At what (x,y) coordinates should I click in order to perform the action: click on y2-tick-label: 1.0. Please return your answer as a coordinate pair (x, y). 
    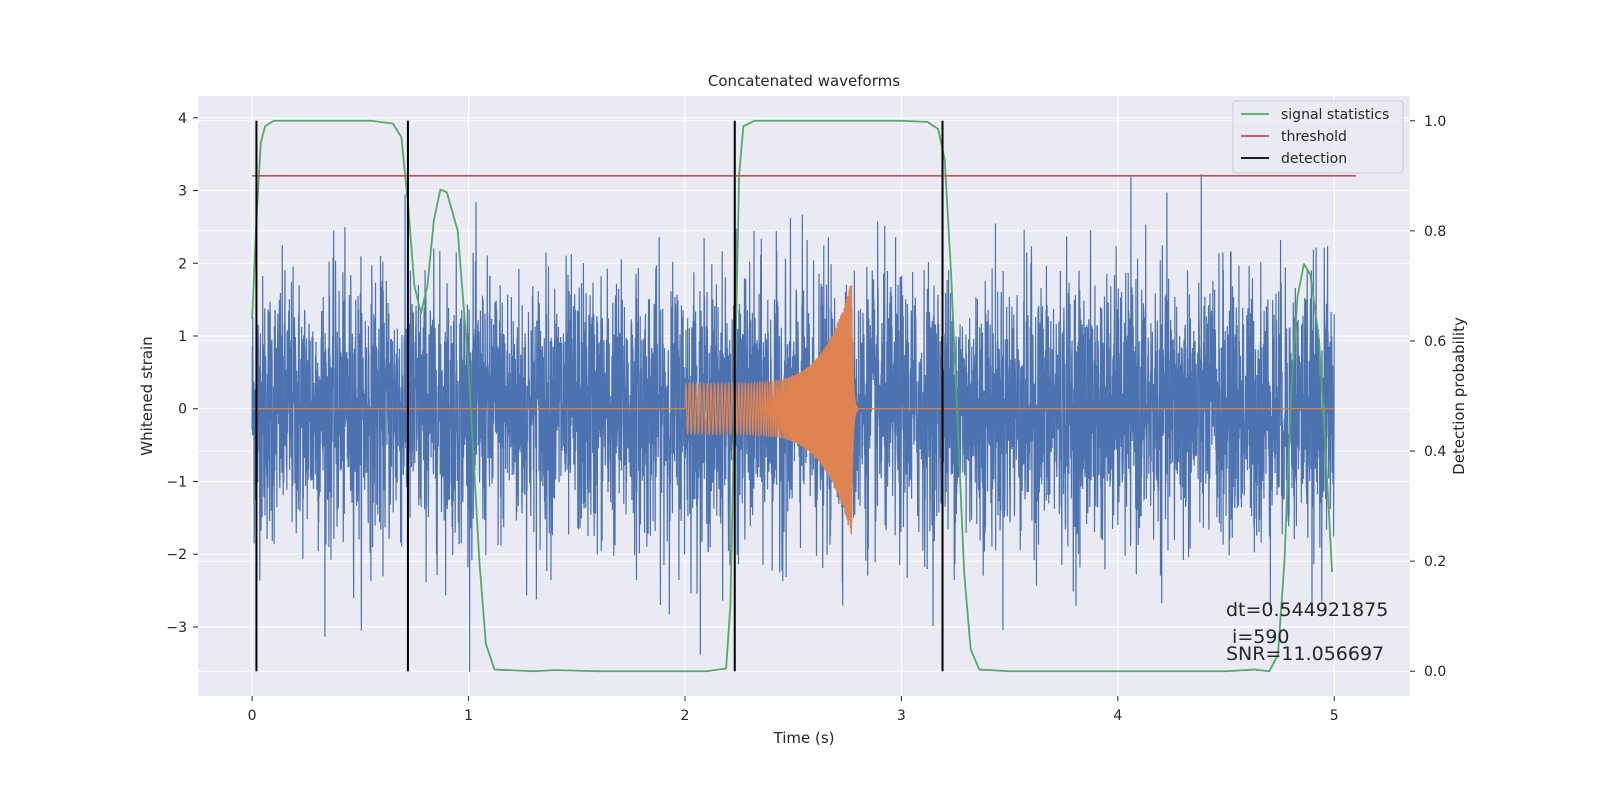
    Looking at the image, I should click on (1435, 122).